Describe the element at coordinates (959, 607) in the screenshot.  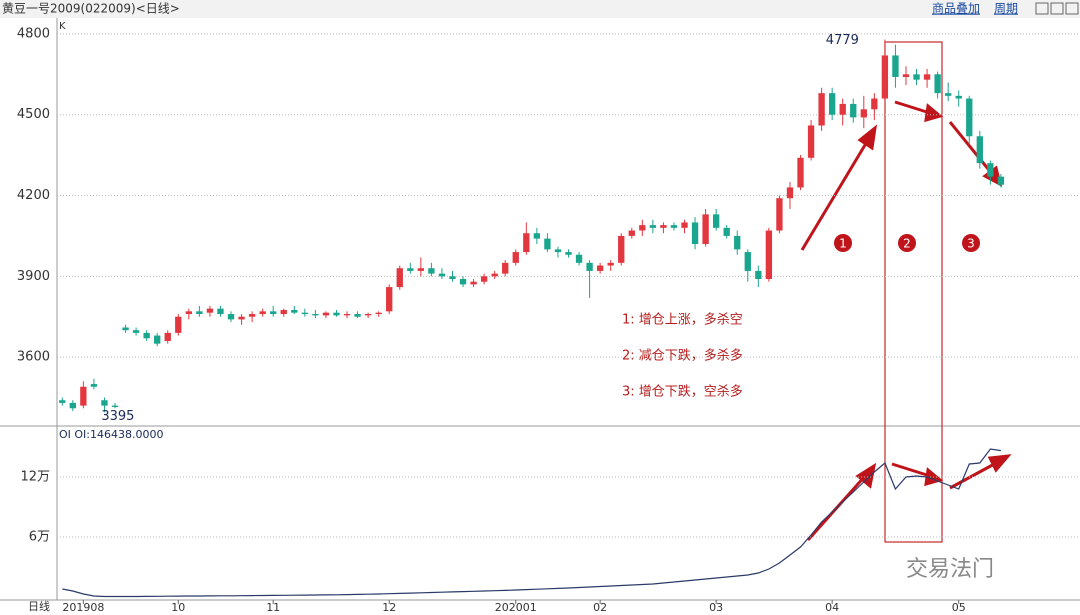
I see `x-tick-label: 05` at that location.